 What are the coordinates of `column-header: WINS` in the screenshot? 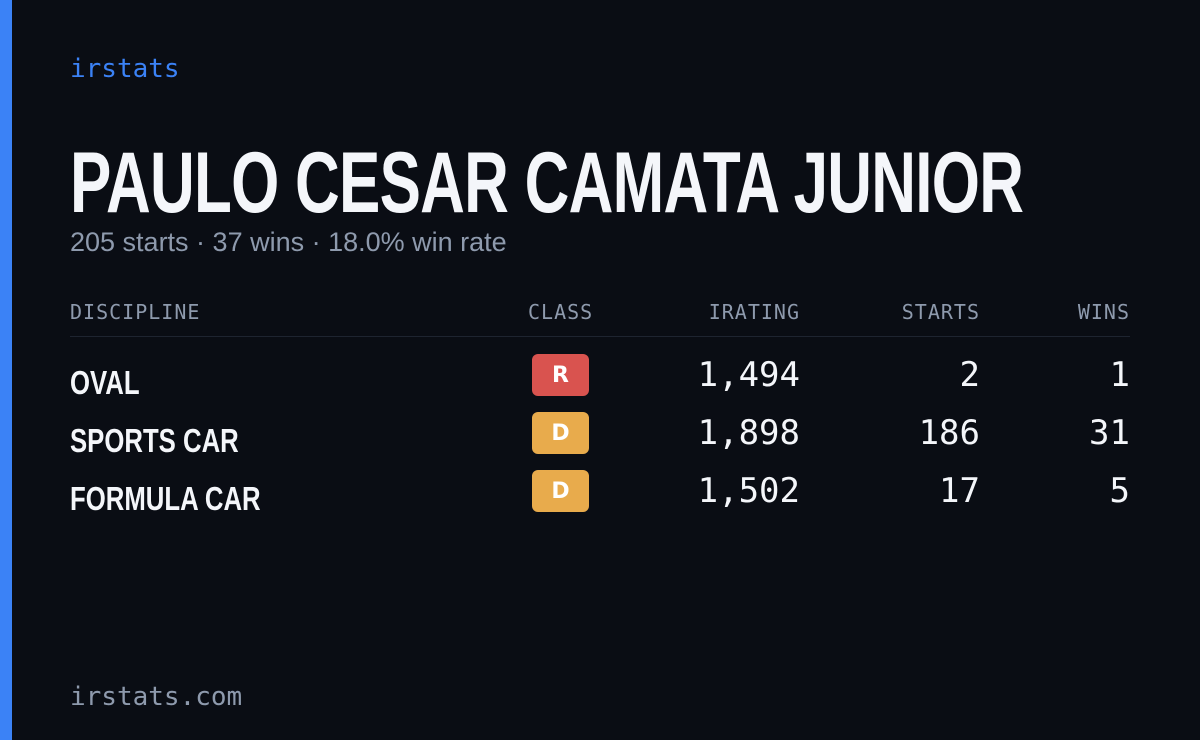 It's located at (1103, 312).